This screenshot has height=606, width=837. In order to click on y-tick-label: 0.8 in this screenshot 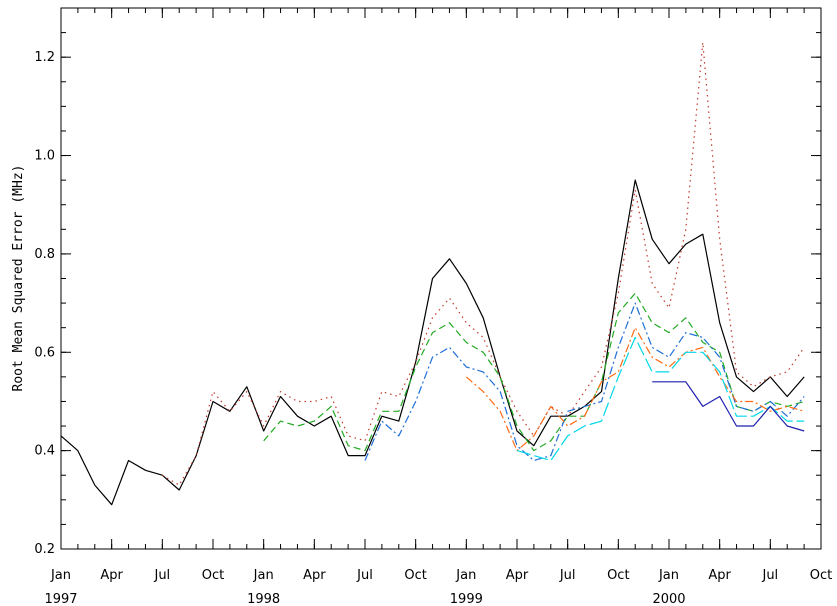, I will do `click(44, 254)`.